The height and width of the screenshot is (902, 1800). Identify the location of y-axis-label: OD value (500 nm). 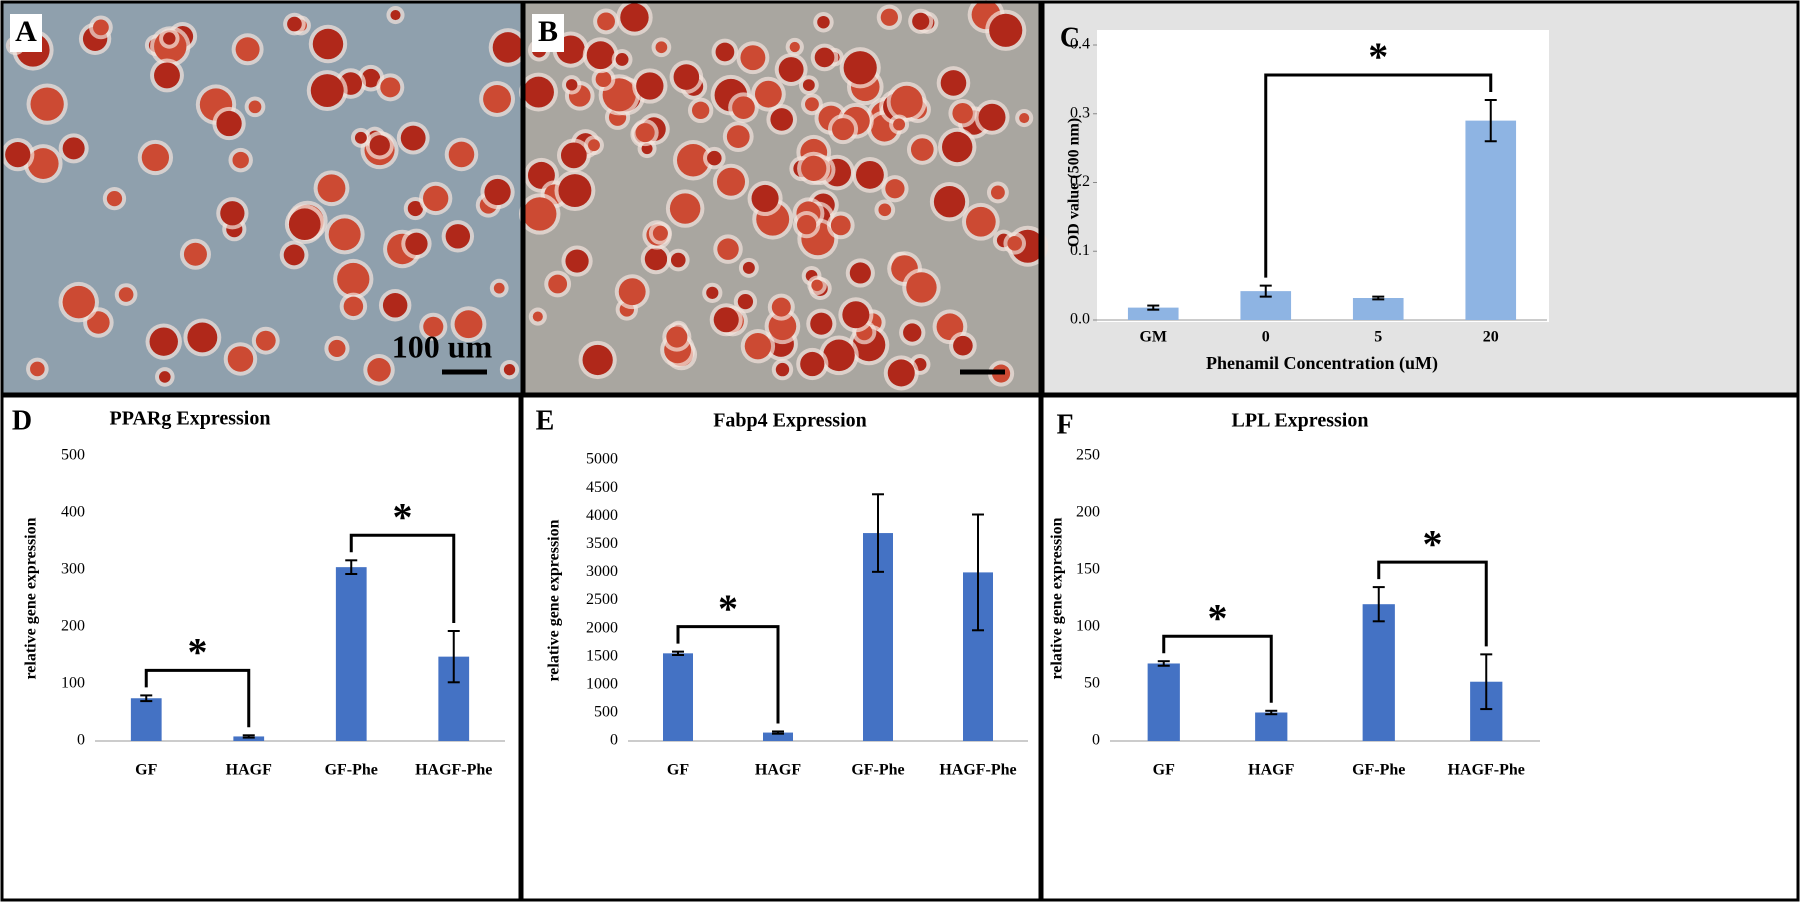
(1074, 182).